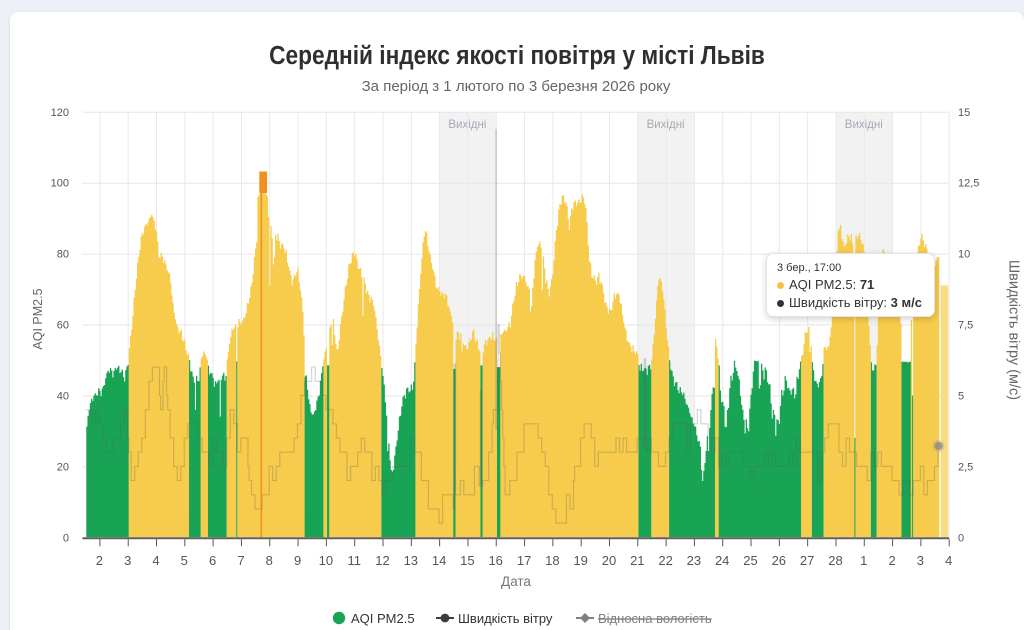  I want to click on svg-text: 21, so click(637, 560).